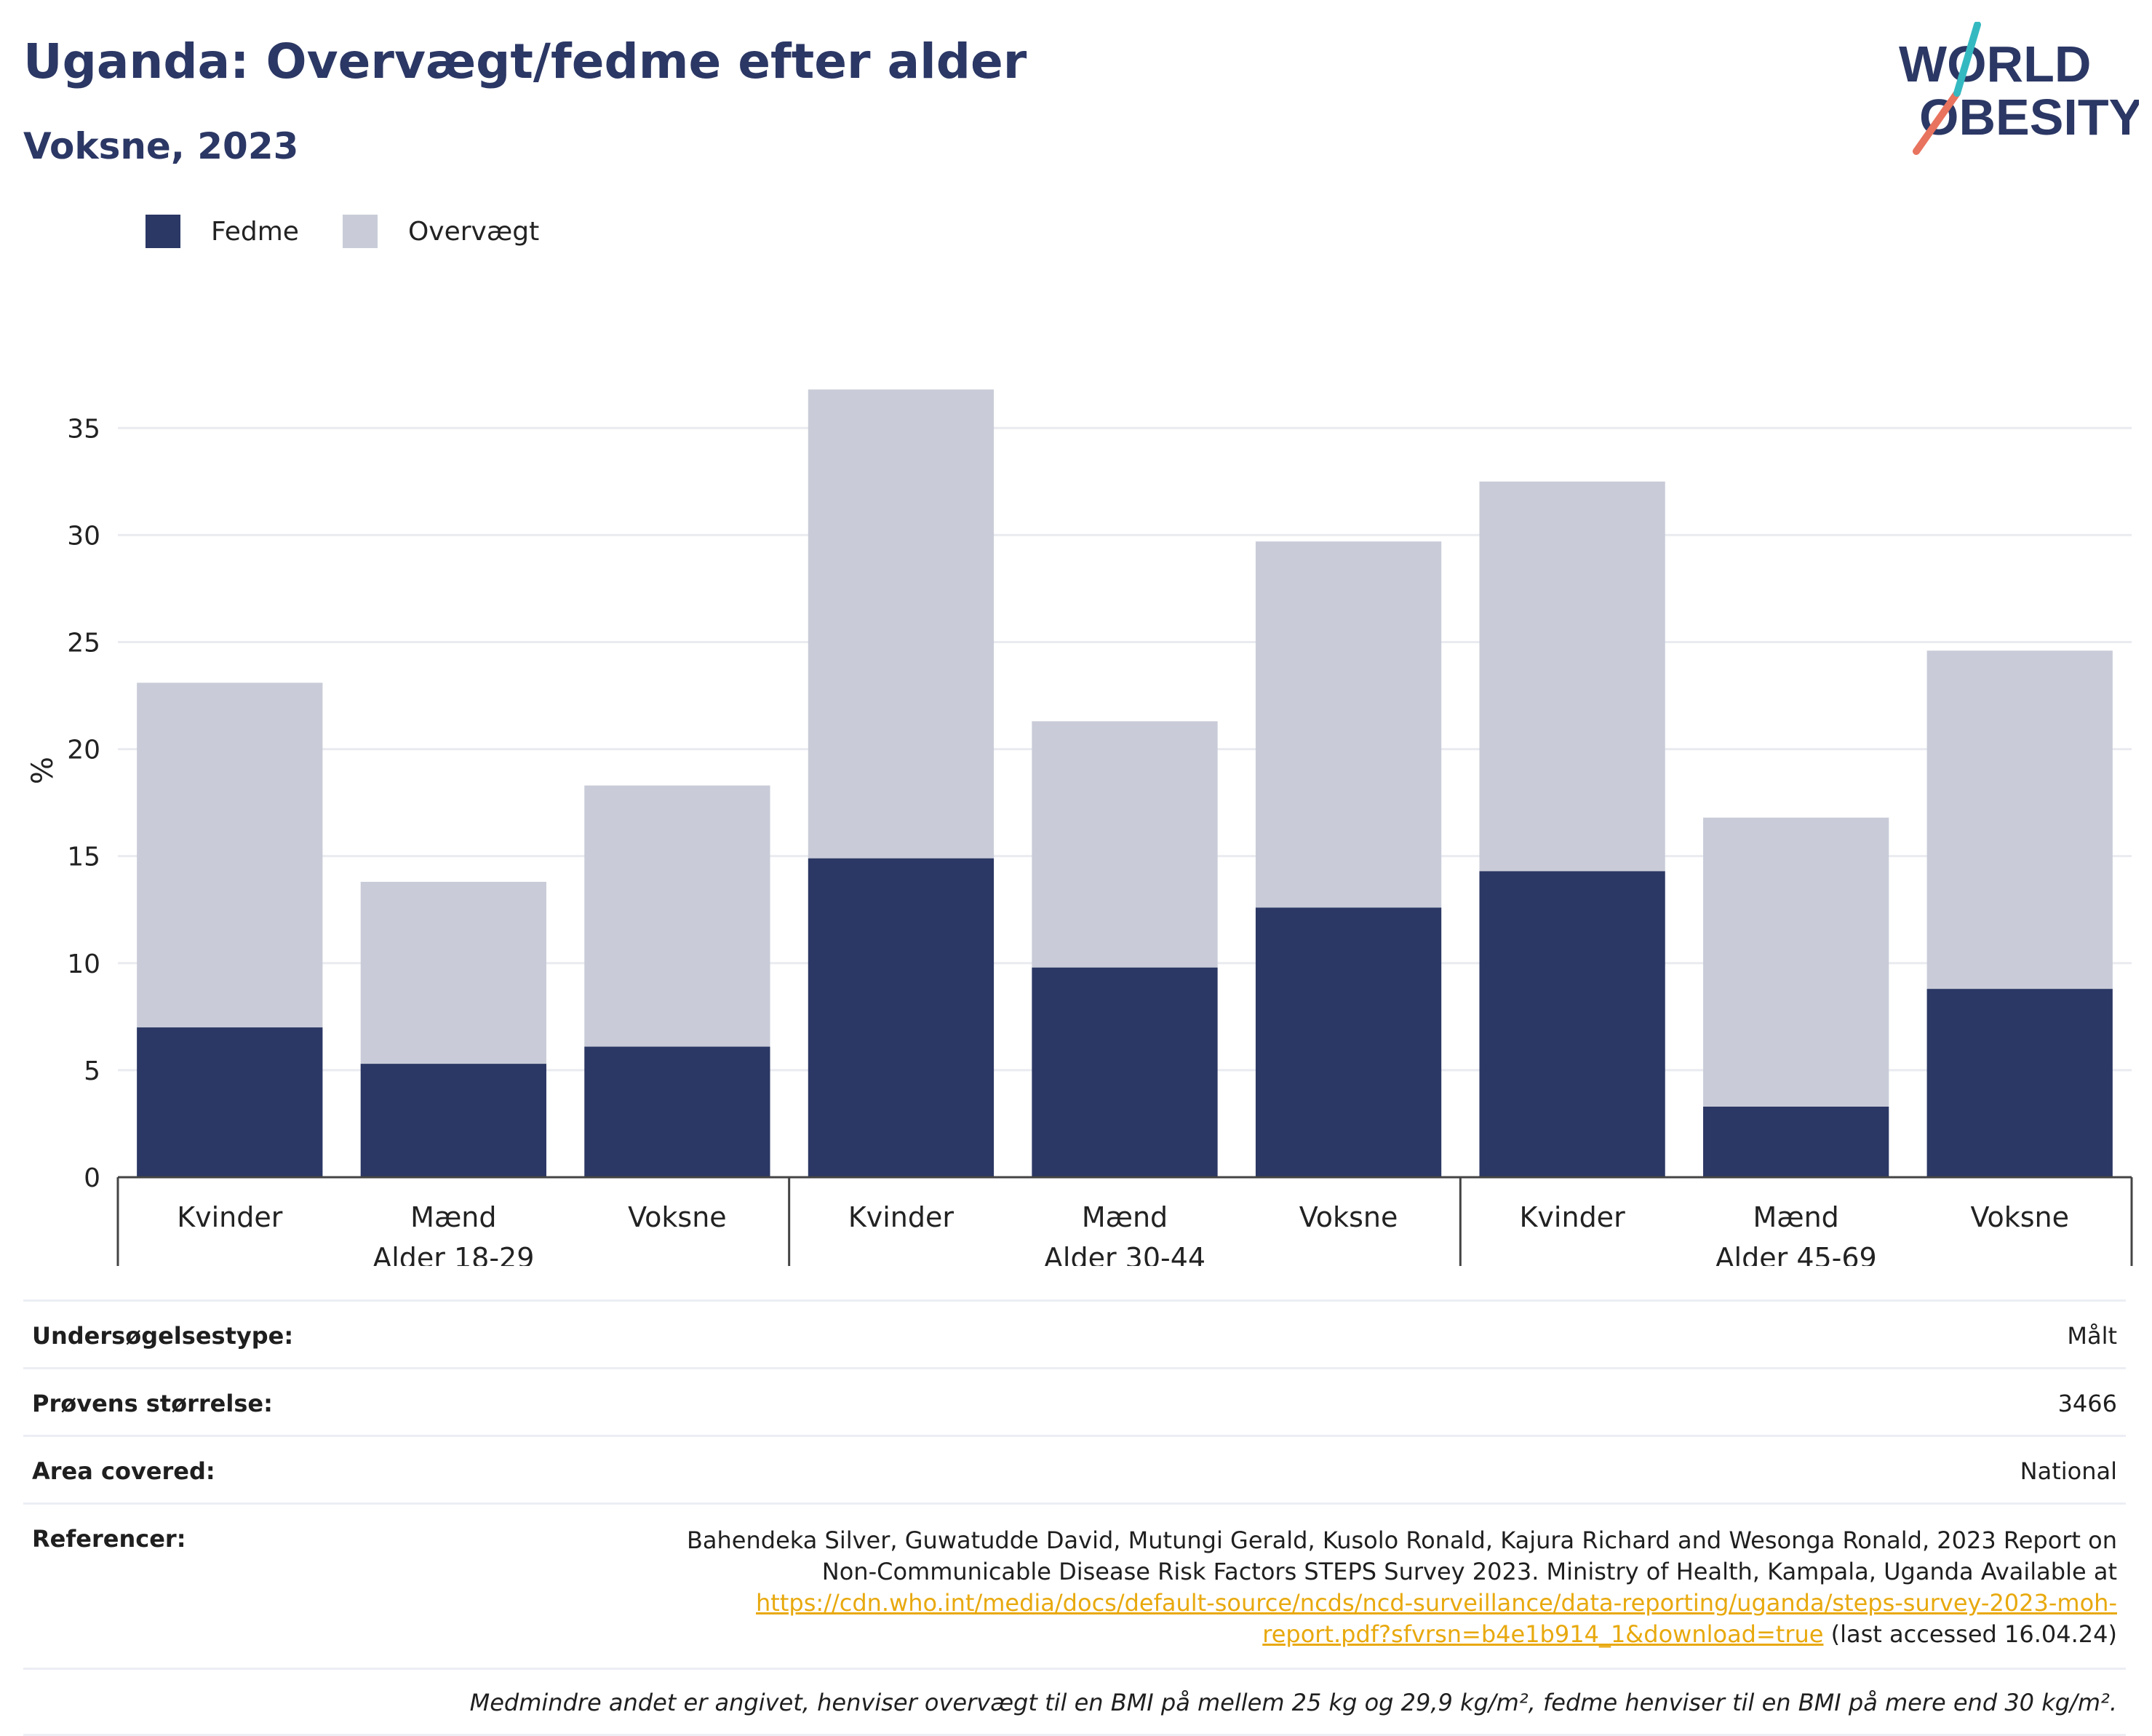 The height and width of the screenshot is (1736, 2152). Describe the element at coordinates (255, 231) in the screenshot. I see `legend-label-fedme: Fedme` at that location.